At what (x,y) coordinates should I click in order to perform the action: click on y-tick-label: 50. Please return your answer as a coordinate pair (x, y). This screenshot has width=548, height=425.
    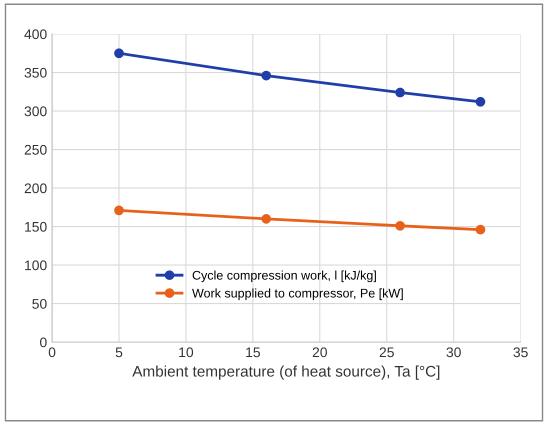
    Looking at the image, I should click on (39, 303).